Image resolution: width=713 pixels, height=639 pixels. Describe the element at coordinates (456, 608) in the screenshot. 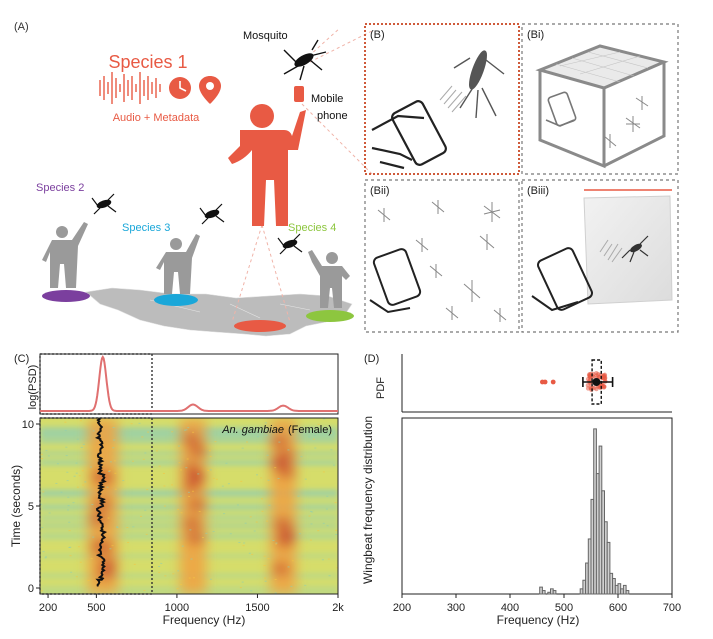

I see `x-tick-label: 300` at that location.